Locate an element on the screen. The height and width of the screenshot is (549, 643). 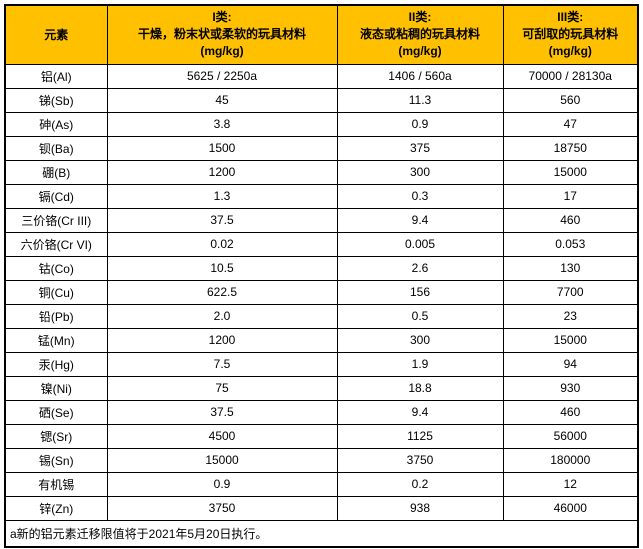
footnote-text: a新的铝元素迁移限值将于2021年5月20日执行。 is located at coordinates (321, 533).